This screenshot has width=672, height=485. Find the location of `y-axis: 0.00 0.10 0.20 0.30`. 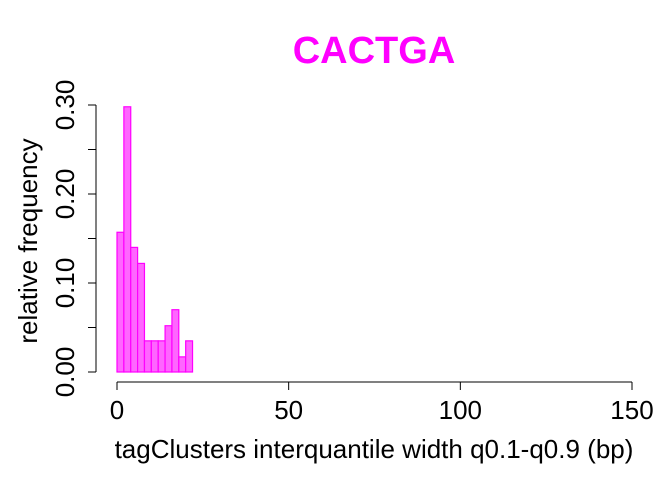

y-axis: 0.00 0.10 0.20 0.30 is located at coordinates (73, 239).